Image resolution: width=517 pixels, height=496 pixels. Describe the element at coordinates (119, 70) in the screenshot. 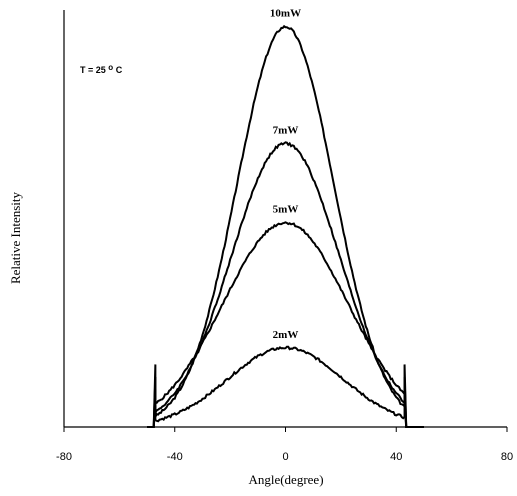

I see `temperature-annotation-suffix: C` at that location.